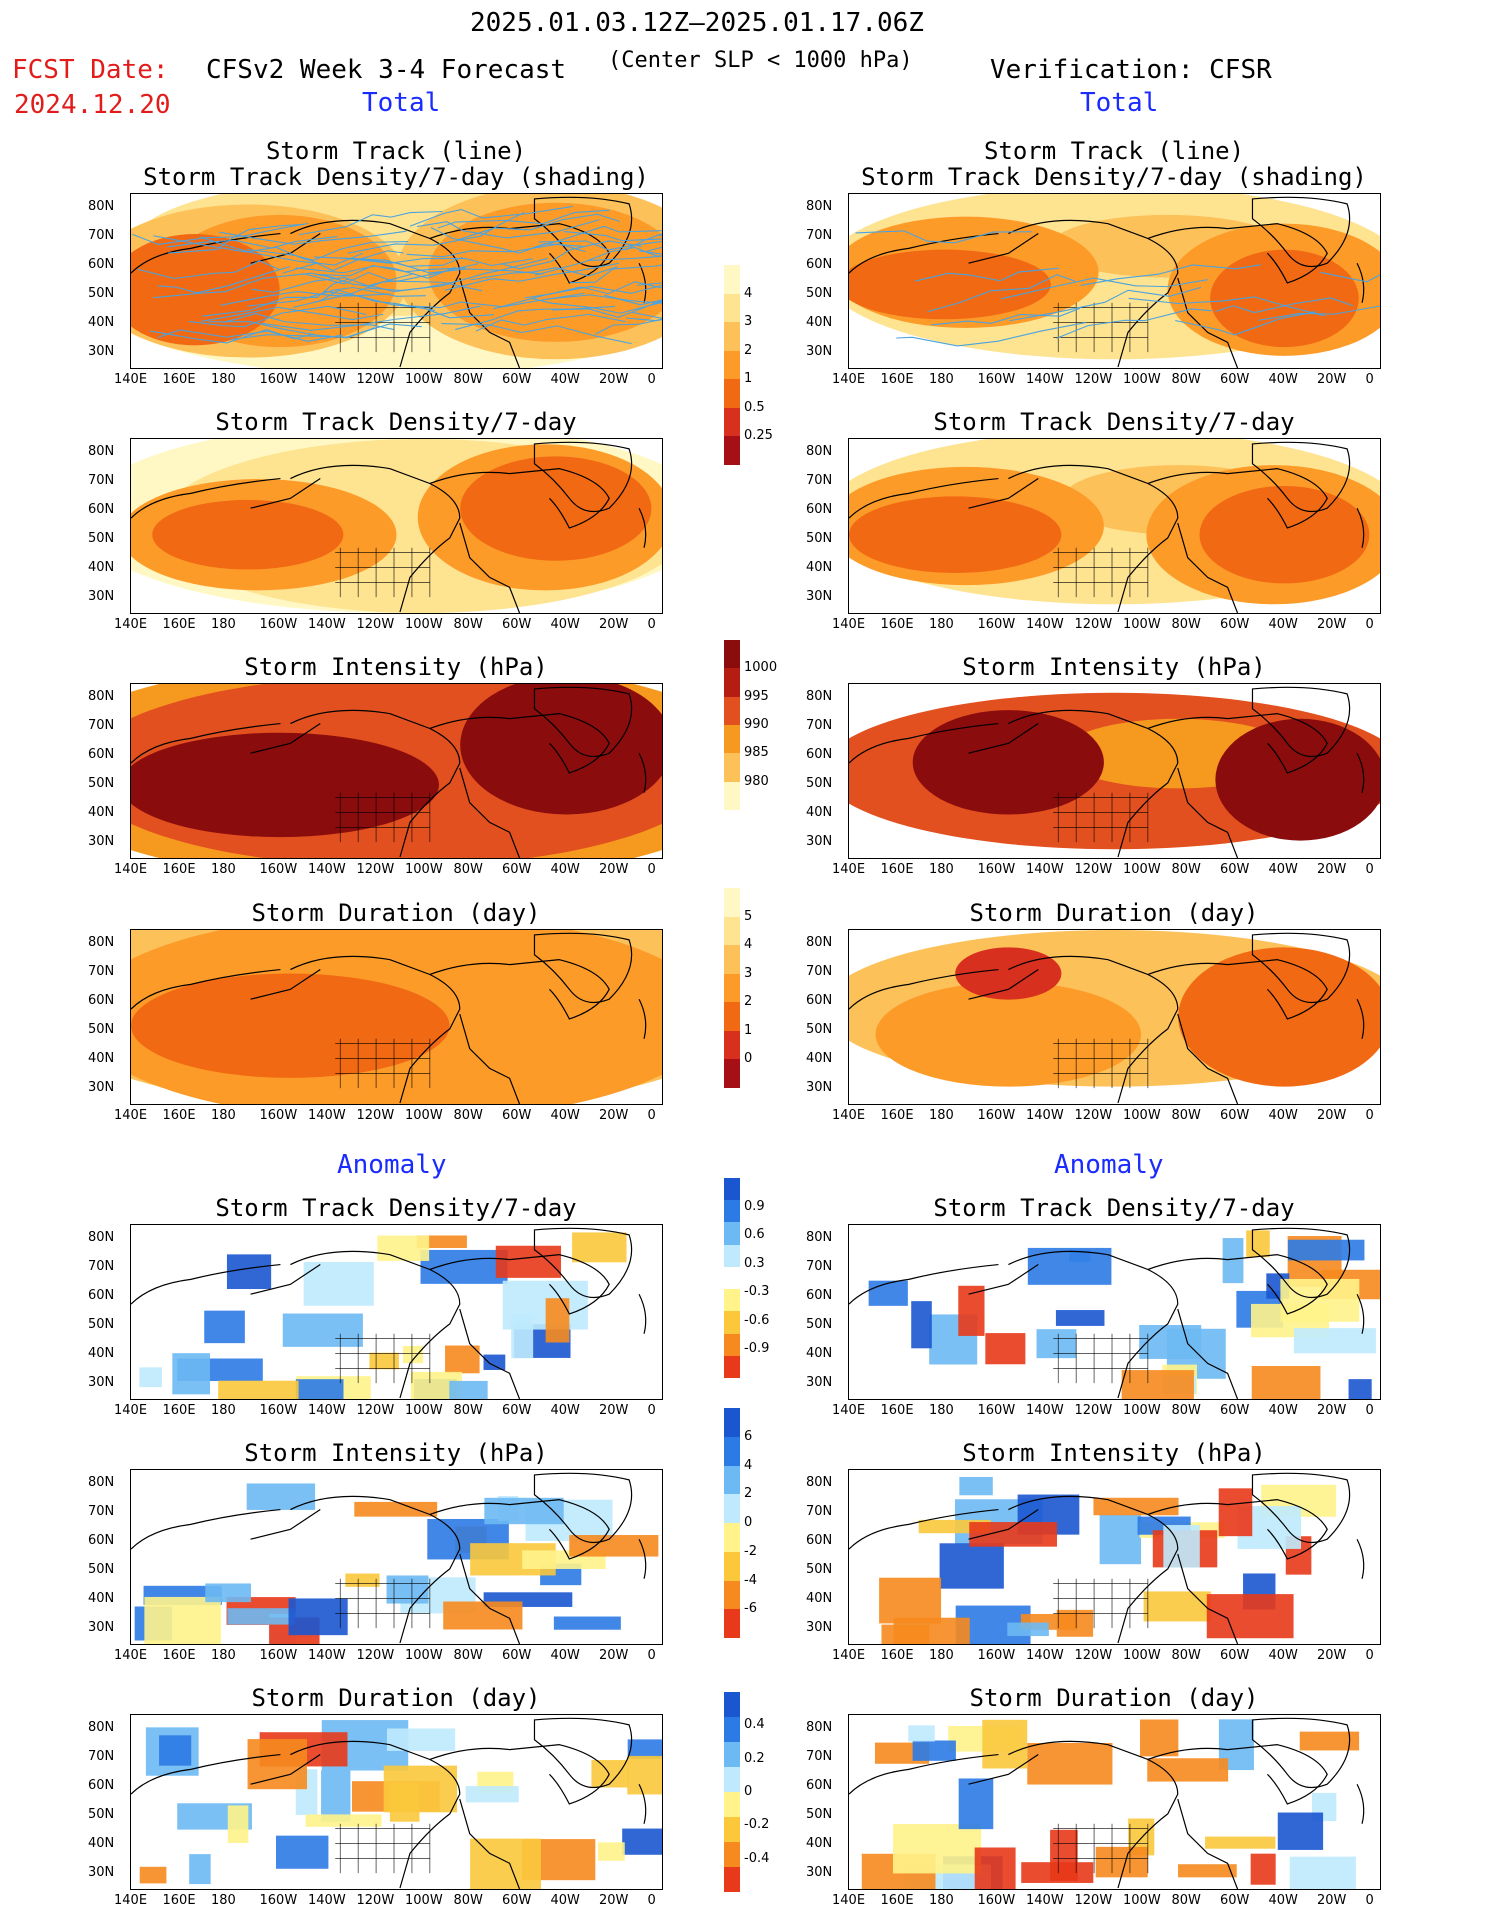 This screenshot has height=1925, width=1487. Describe the element at coordinates (697, 23) in the screenshot. I see `period-title: 2025.01.03.12Z–2025.01.17.06Z` at that location.